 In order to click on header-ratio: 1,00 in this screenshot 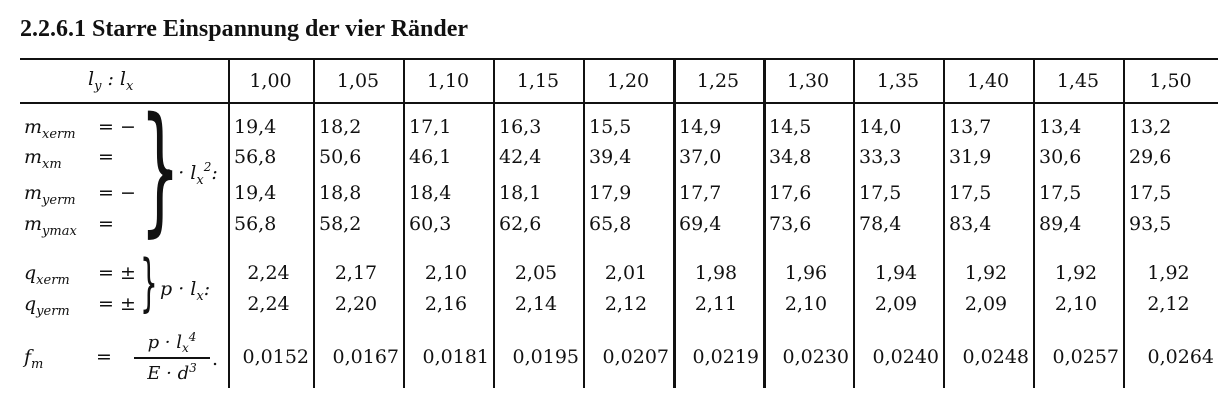, I will do `click(270, 81)`.